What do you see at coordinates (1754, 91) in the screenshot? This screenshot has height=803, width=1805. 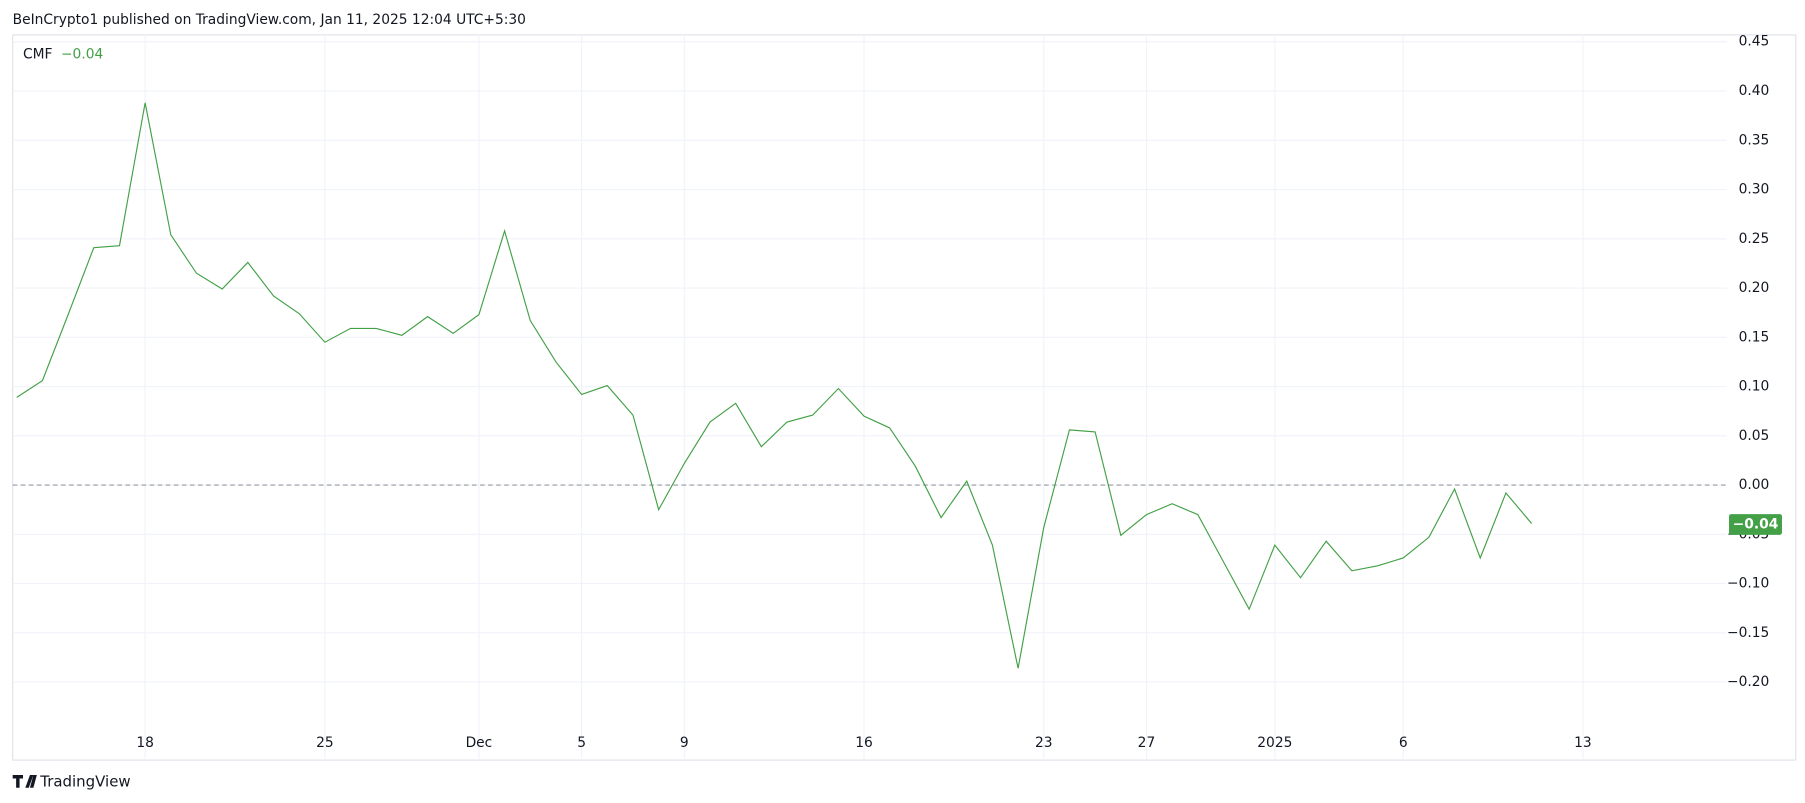 I see `y-tick-label: 0.40` at bounding box center [1754, 91].